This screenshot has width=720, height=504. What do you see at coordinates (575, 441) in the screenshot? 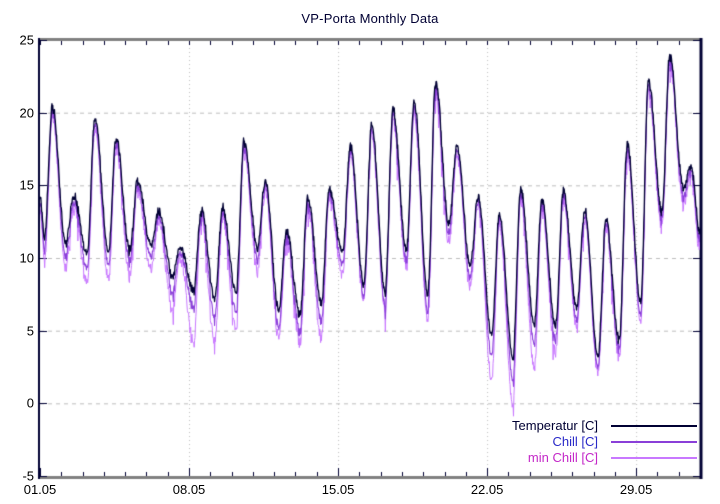
I see `legend-label-chill: Chill [C]` at bounding box center [575, 441].